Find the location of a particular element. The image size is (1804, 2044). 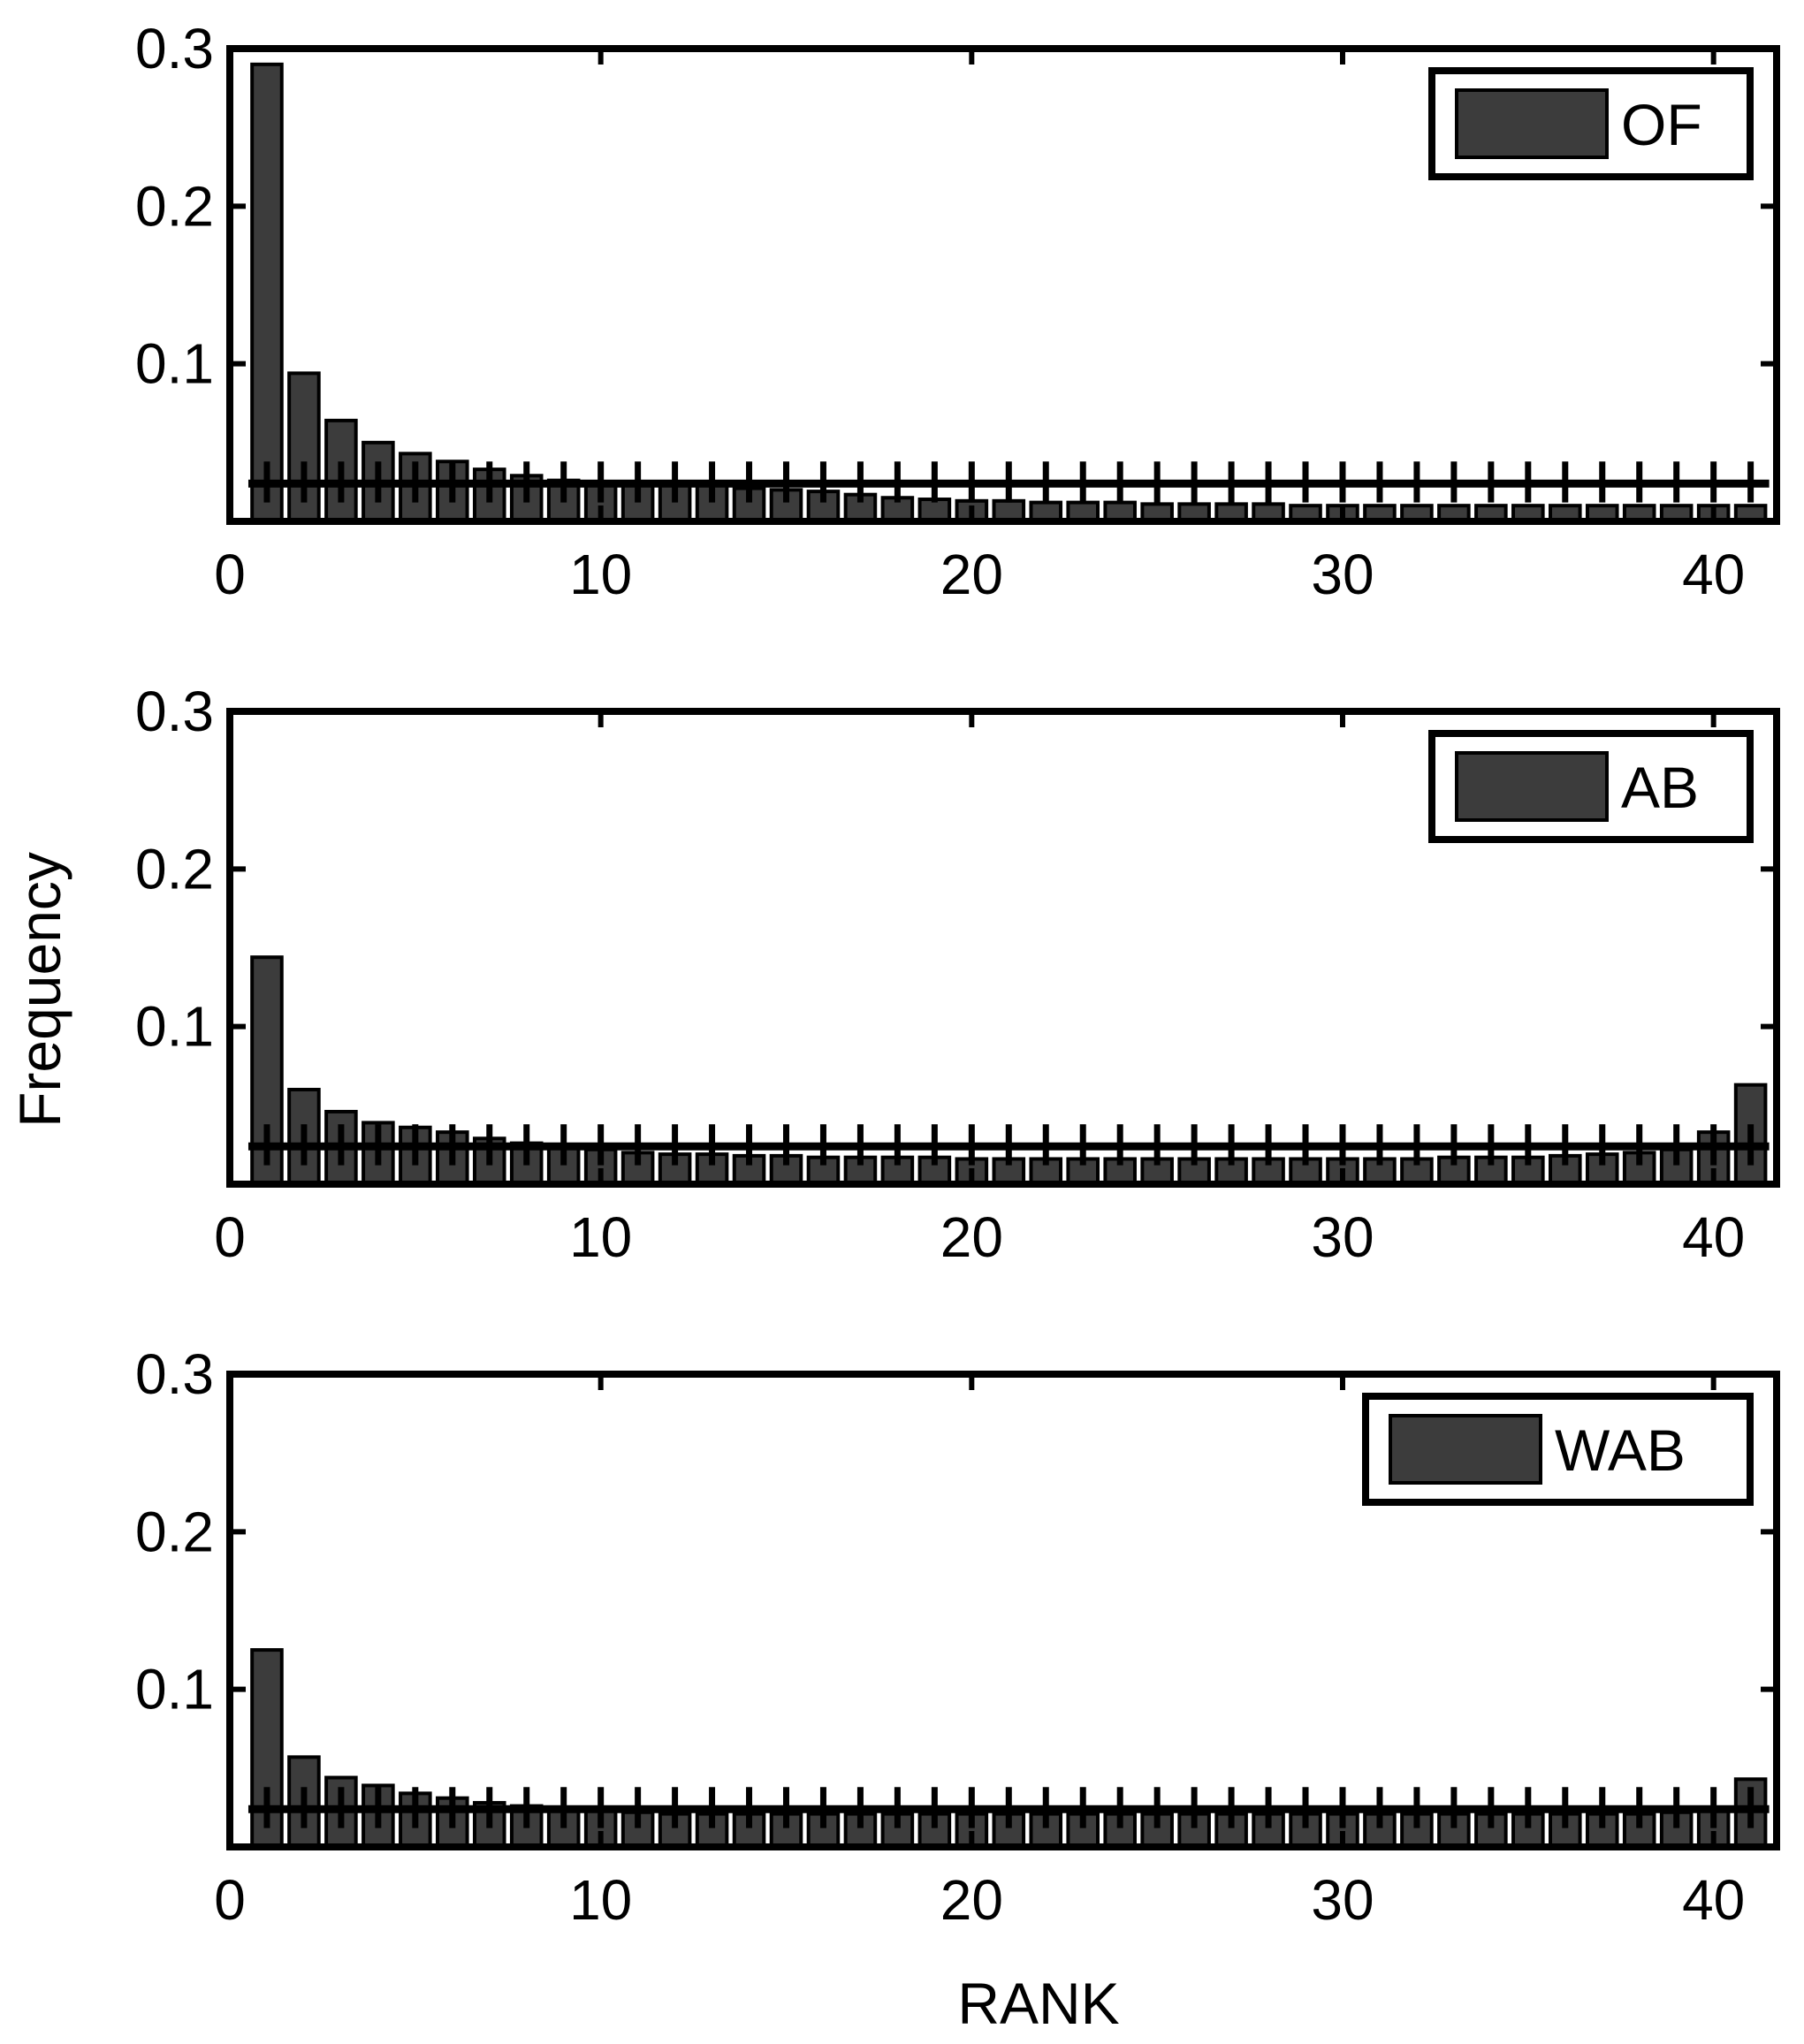

y-axis-label: Frequency is located at coordinates (39, 990).